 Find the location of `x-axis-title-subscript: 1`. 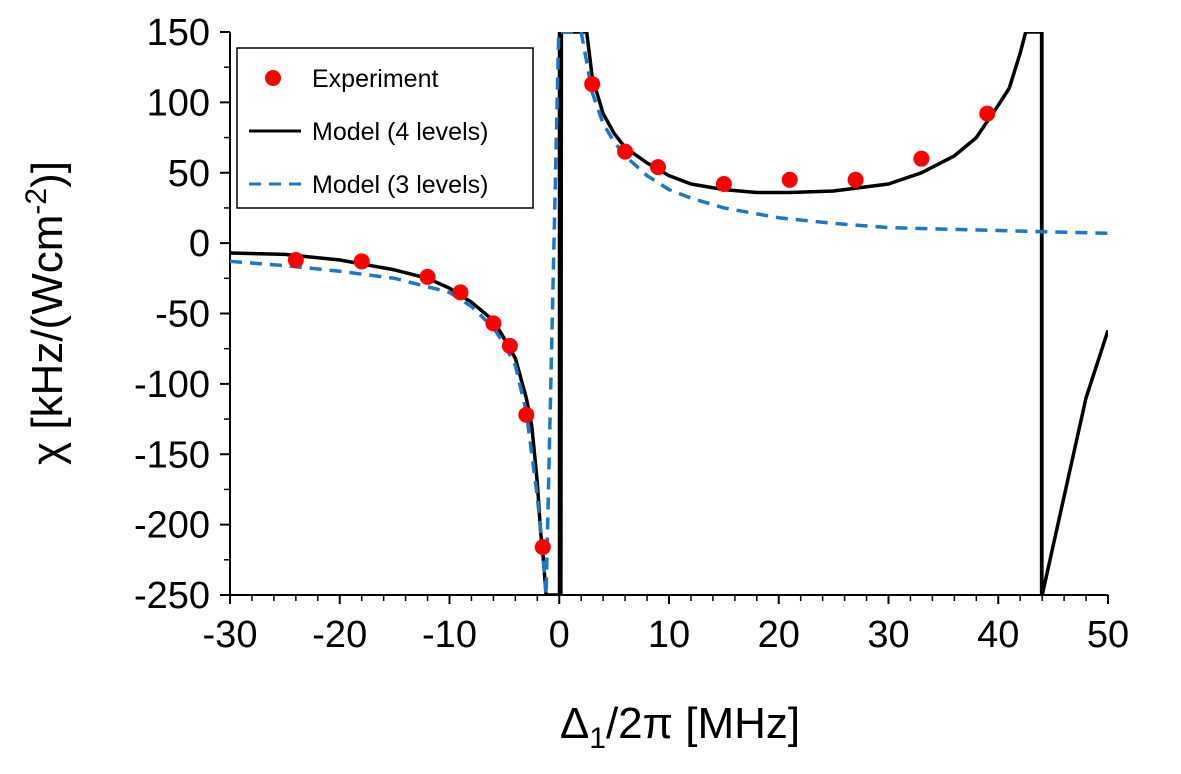

x-axis-title-subscript: 1 is located at coordinates (597, 738).